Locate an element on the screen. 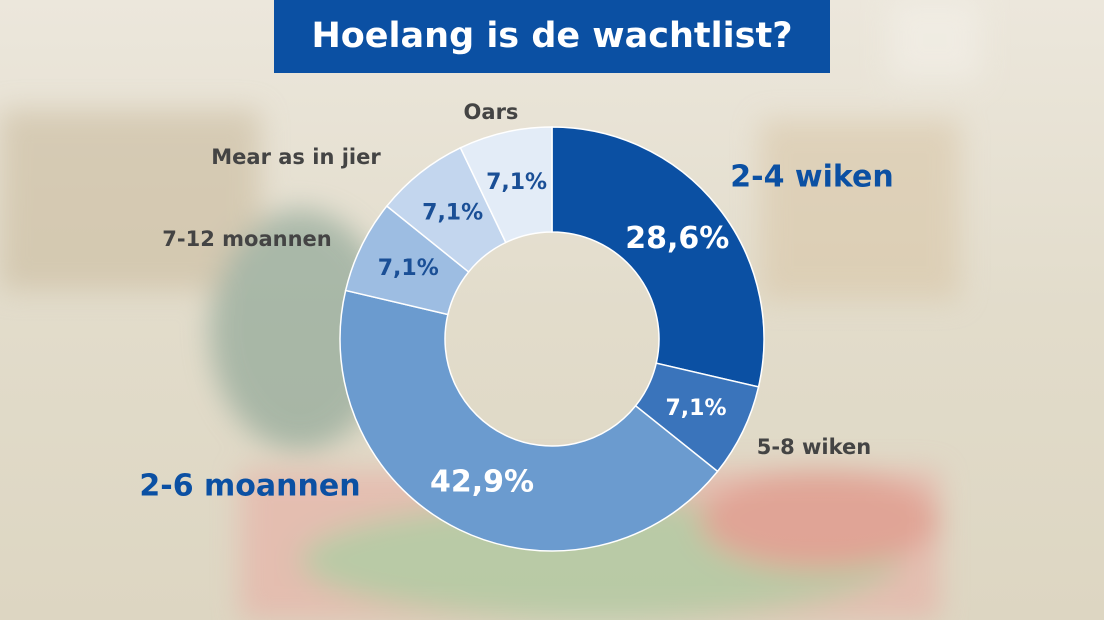  category-label: 2-6 moannen is located at coordinates (249, 486).